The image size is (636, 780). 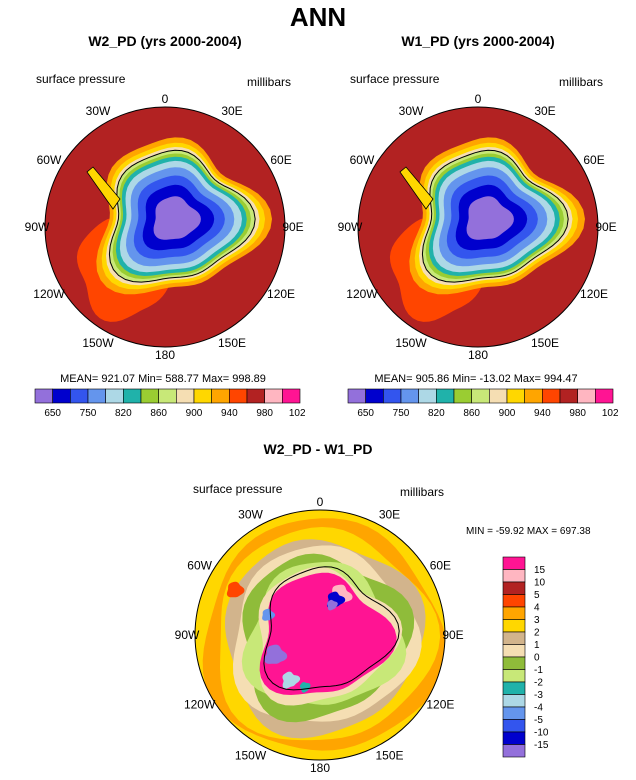 What do you see at coordinates (416, 188) in the screenshot?
I see `panel-2-peninsula` at bounding box center [416, 188].